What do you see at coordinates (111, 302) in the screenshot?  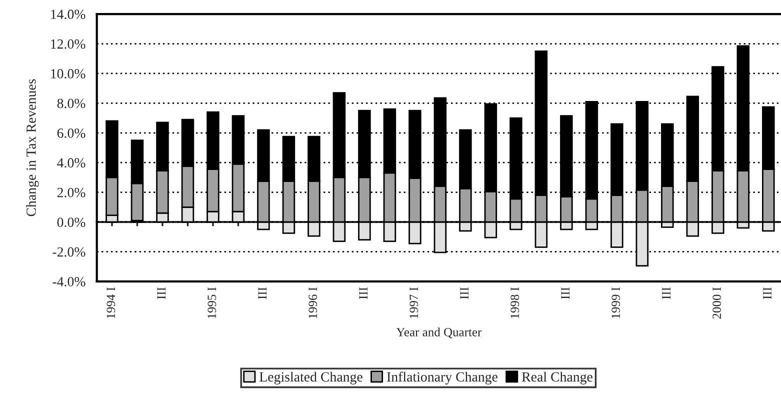 I see `x-tick-label: 1994 I` at bounding box center [111, 302].